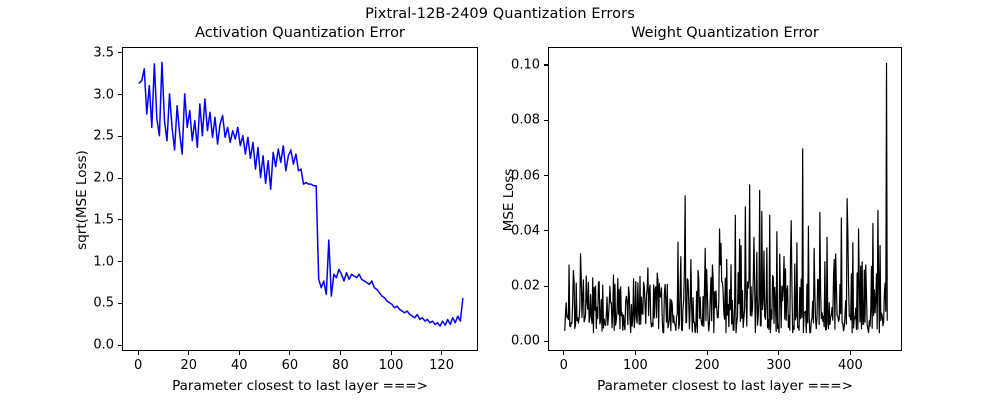 This screenshot has height=400, width=1000. I want to click on y-tick-label: 3.5, so click(103, 53).